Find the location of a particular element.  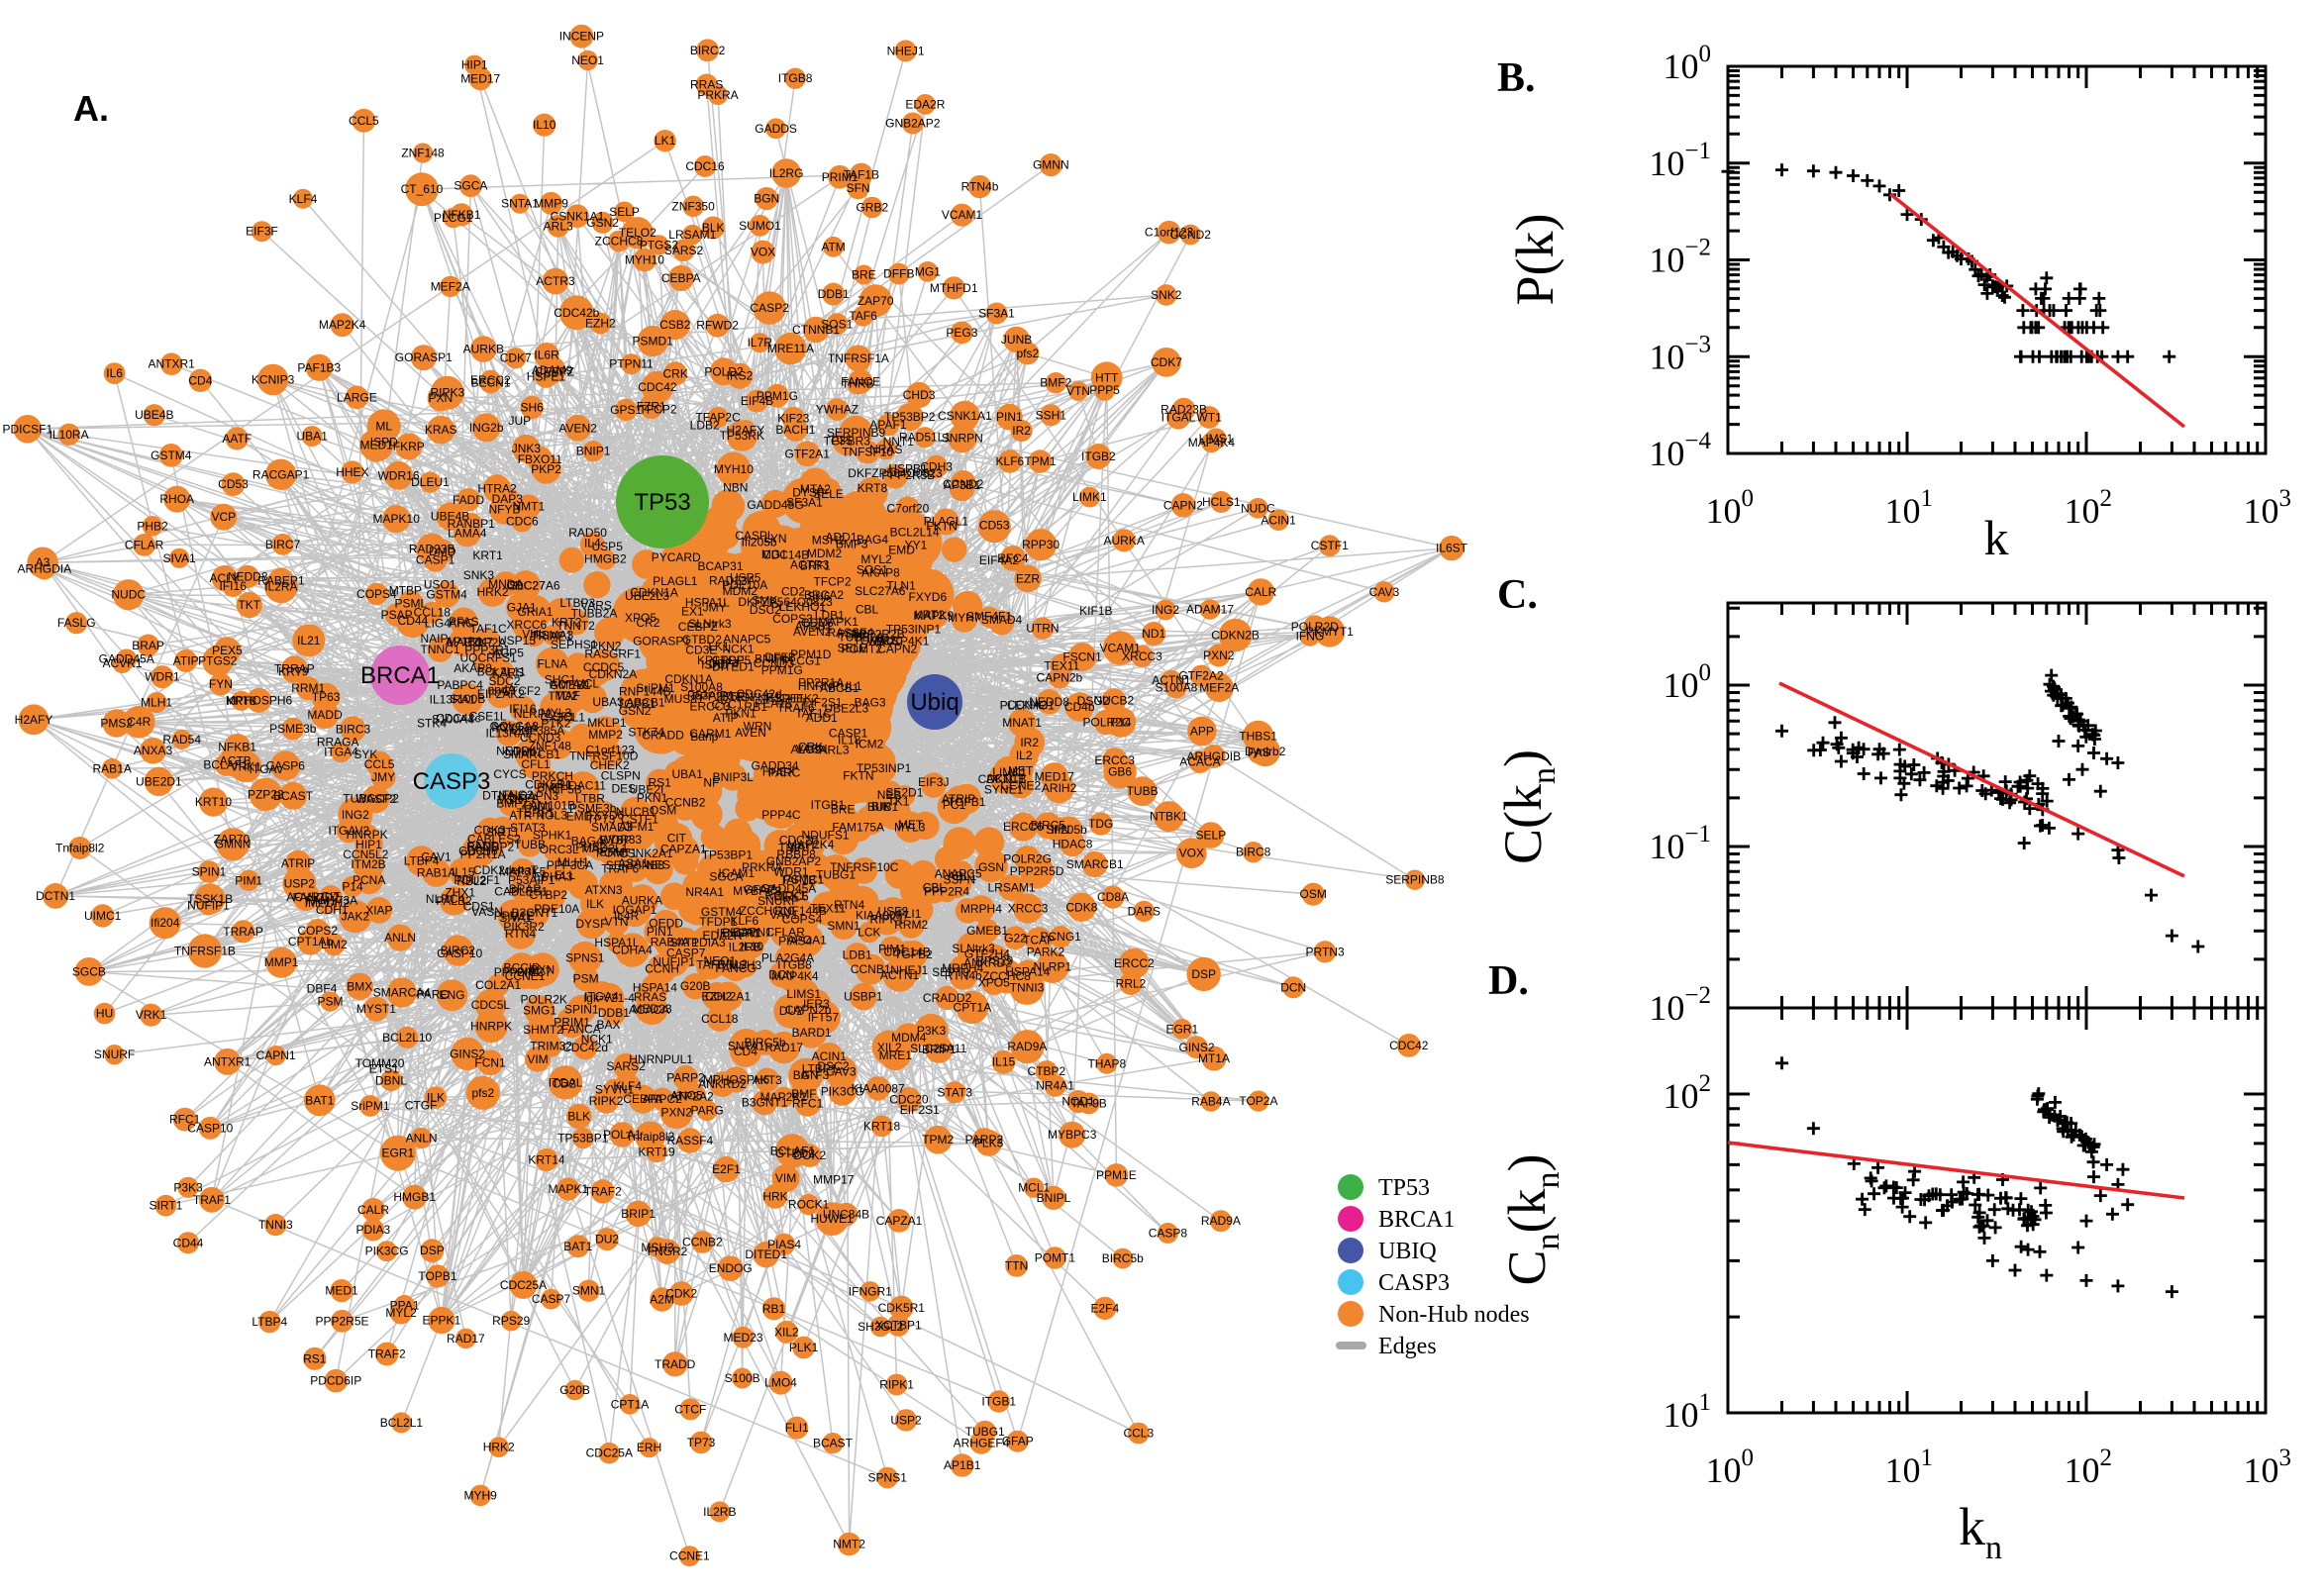

svg-text: GNB2AP2 is located at coordinates (913, 124).